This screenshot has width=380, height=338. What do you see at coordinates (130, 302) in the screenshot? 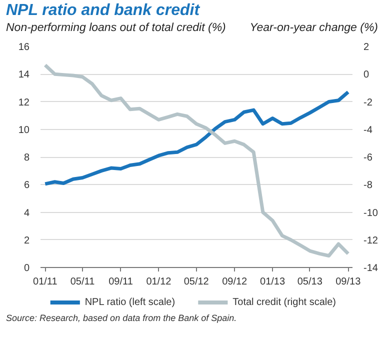
I see `legend-label: NPL ratio (left scale)` at bounding box center [130, 302].